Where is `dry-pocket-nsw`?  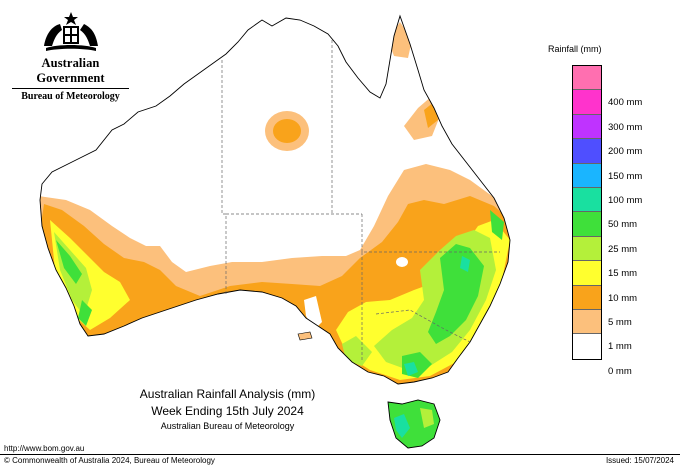 dry-pocket-nsw is located at coordinates (402, 262).